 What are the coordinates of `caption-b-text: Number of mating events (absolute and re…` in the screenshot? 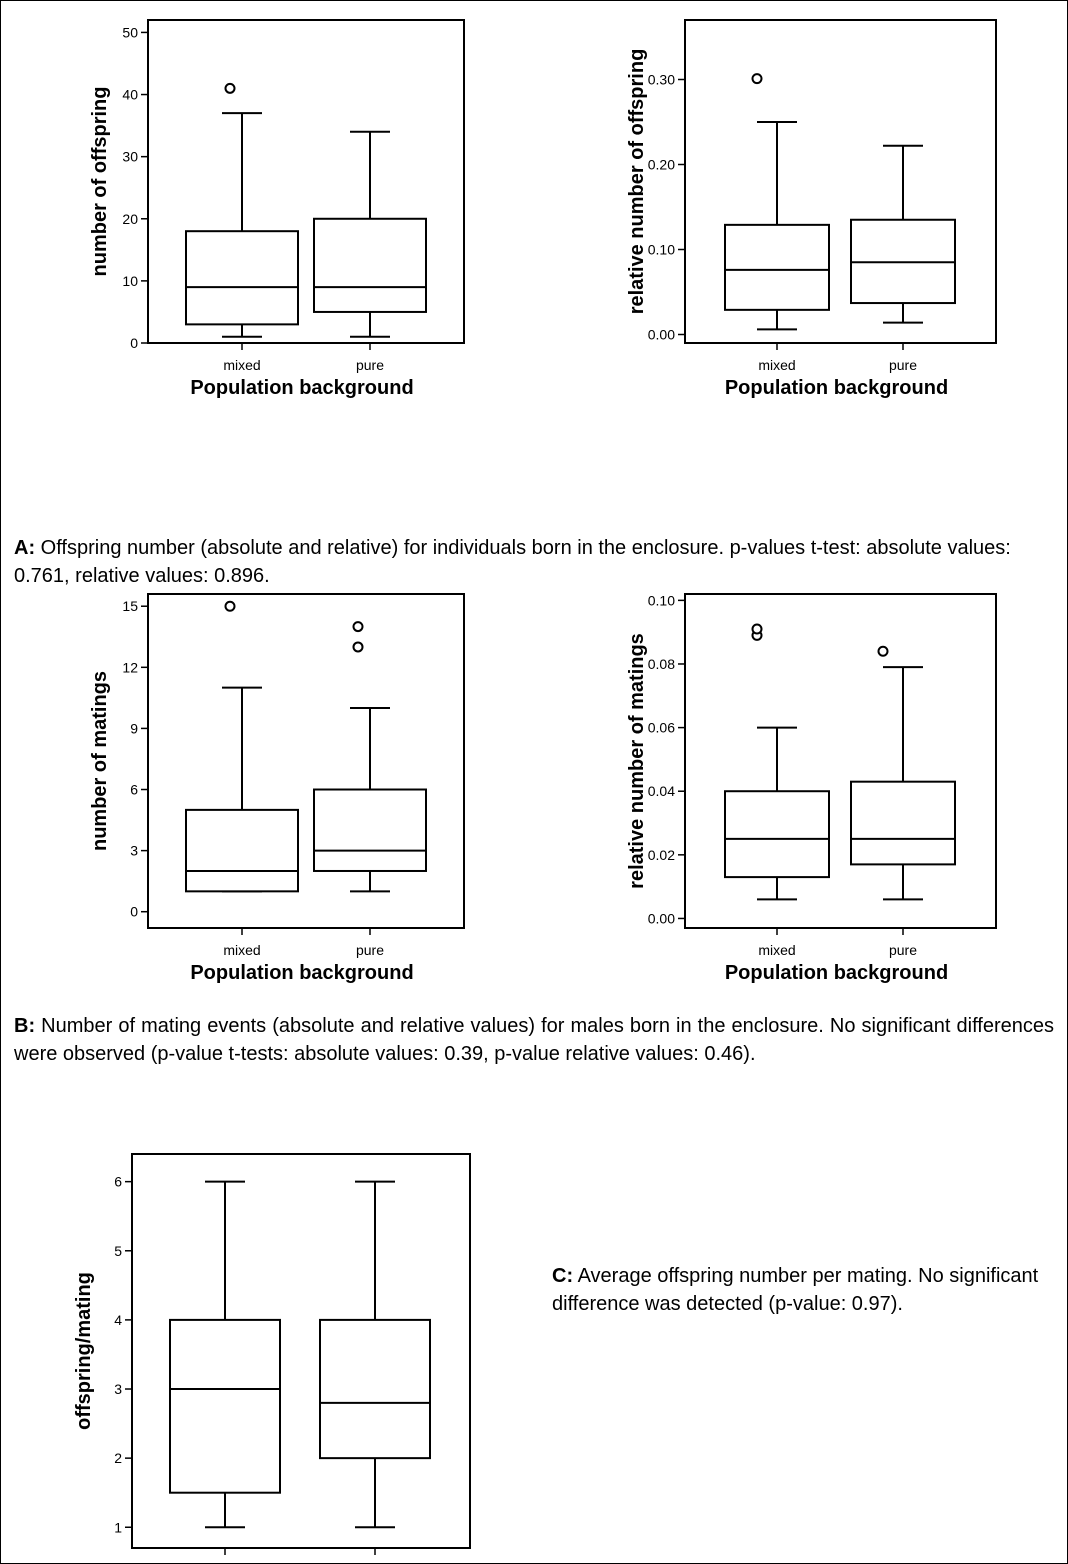 It's located at (534, 1040).